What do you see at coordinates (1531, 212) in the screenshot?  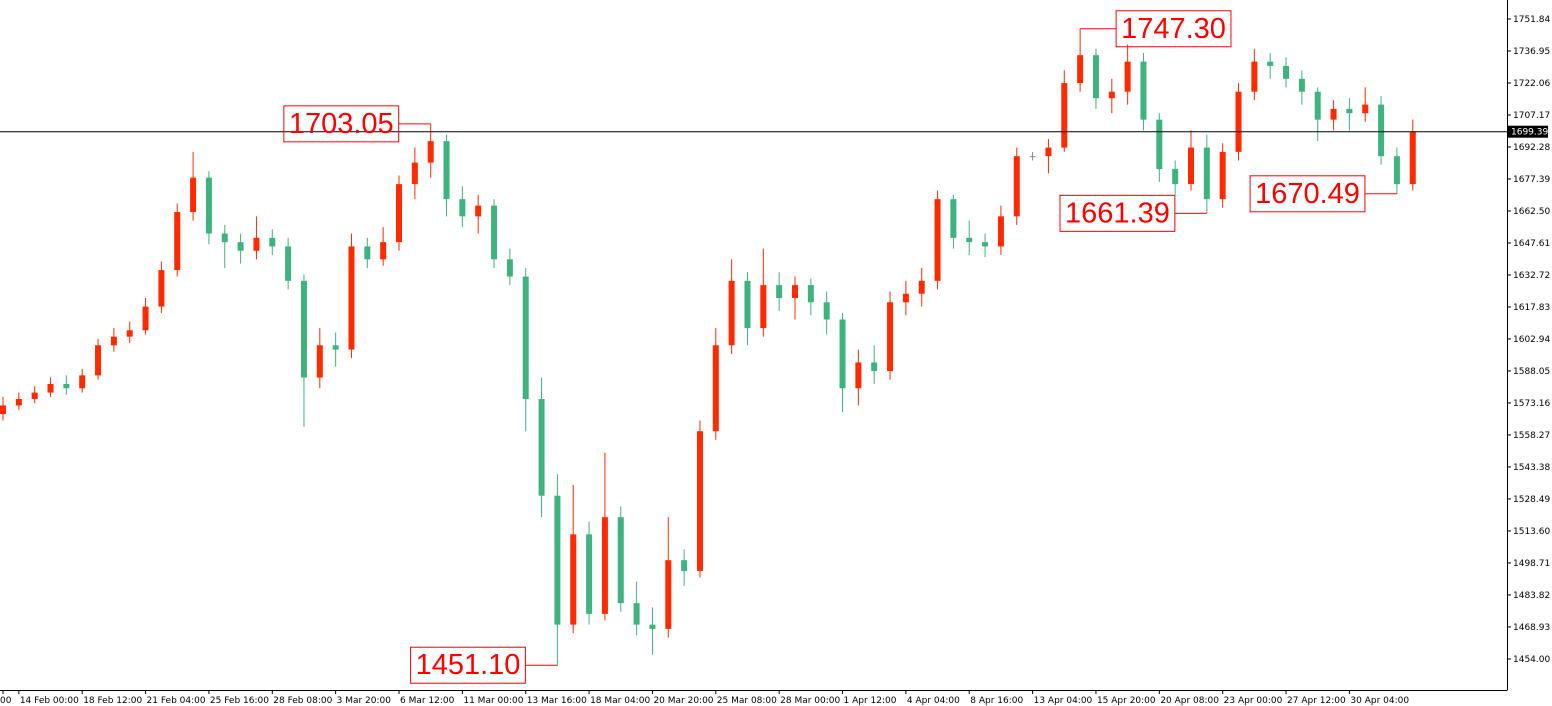 I see `y-tick-label: 1662.50` at bounding box center [1531, 212].